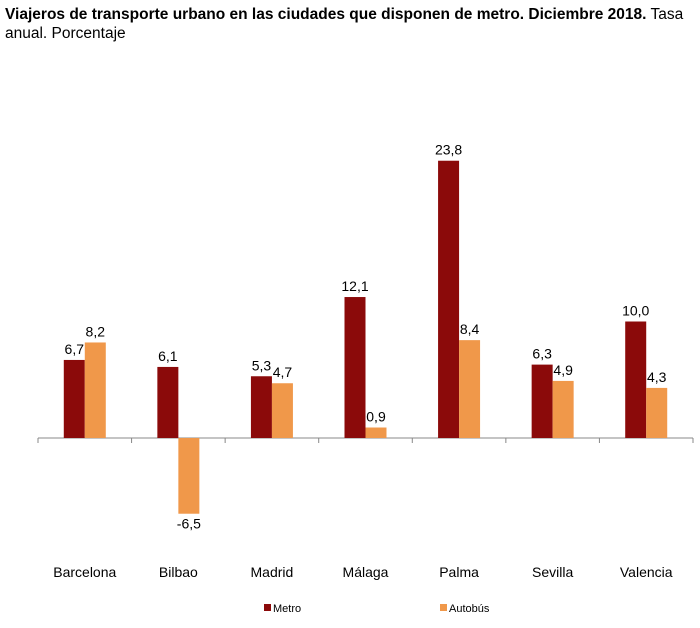 The image size is (700, 628). What do you see at coordinates (470, 389) in the screenshot?
I see `bar-autobús-palma` at bounding box center [470, 389].